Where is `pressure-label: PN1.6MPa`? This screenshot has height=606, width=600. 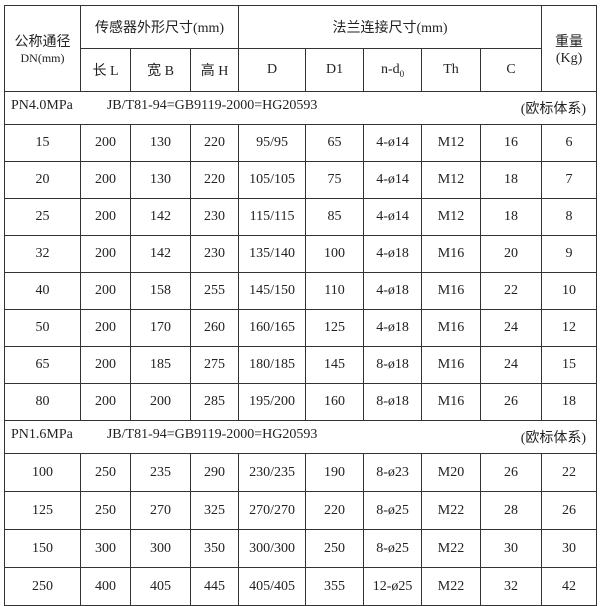
pressure-label: PN1.6MPa is located at coordinates (42, 434).